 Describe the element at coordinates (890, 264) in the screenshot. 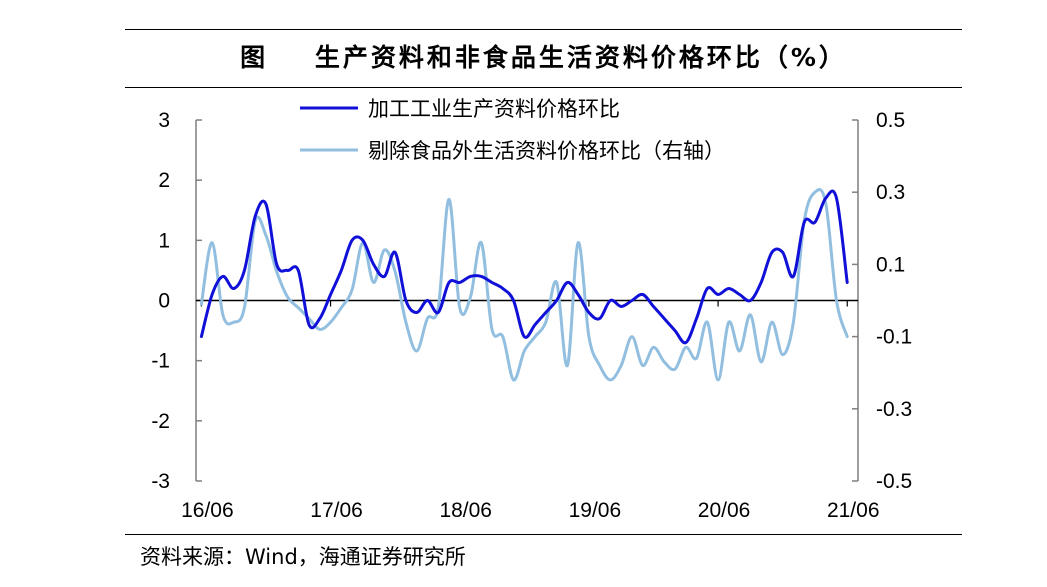

I see `right-y-tick-label: 0.1` at that location.